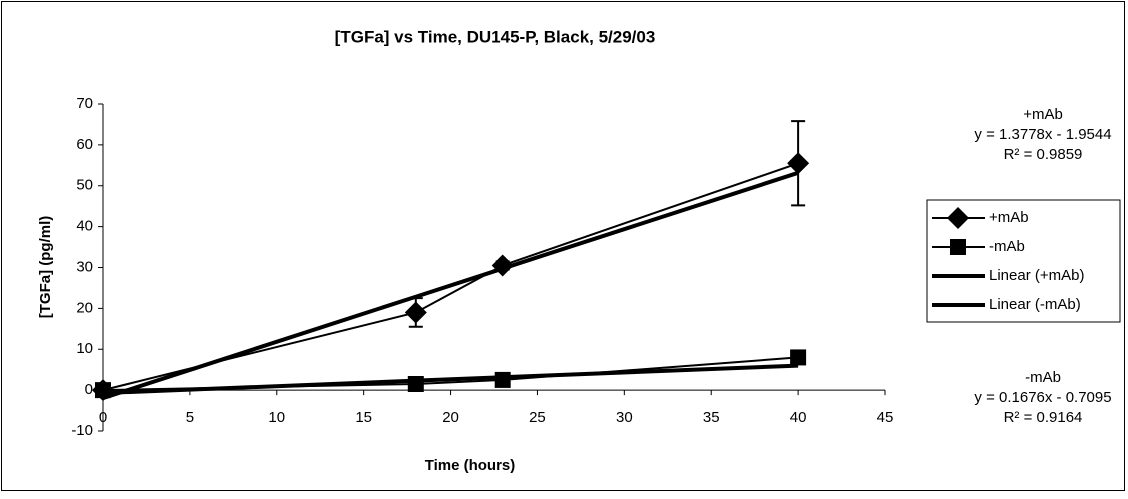  What do you see at coordinates (45, 267) in the screenshot?
I see `y-axis-title: [TGFa] (pg/ml)` at bounding box center [45, 267].